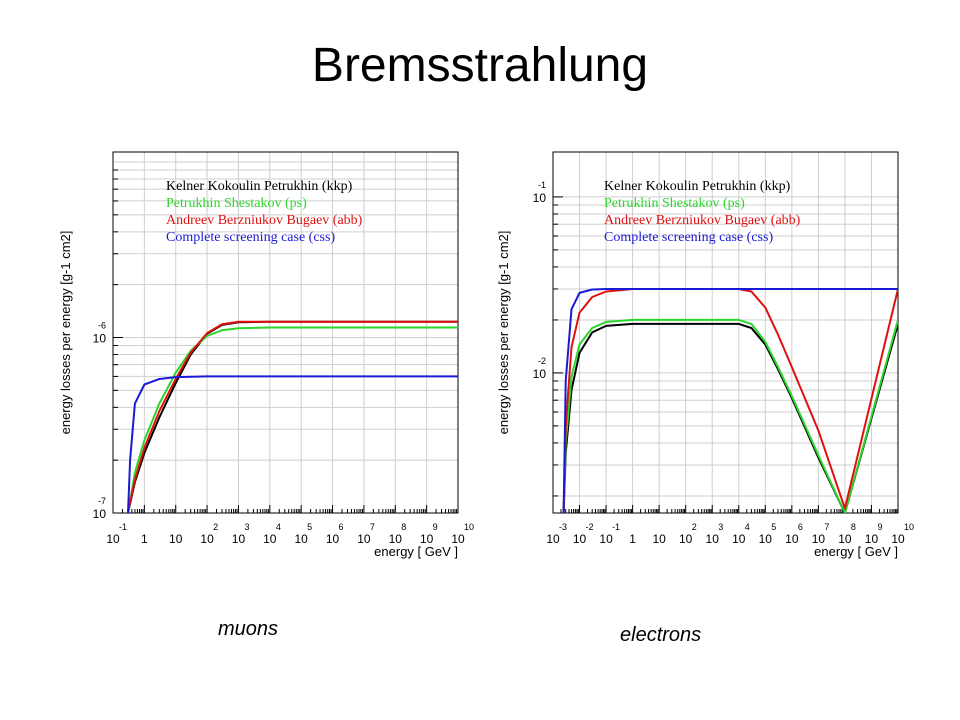 The image size is (960, 720). I want to click on slide-title: Bremsstrahlung, so click(480, 65).